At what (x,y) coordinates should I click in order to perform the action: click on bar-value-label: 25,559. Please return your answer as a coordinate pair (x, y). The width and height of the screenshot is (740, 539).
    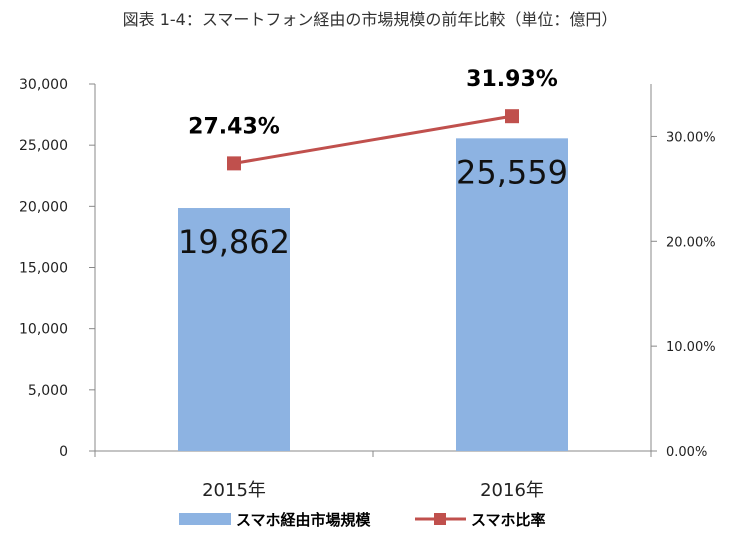
    Looking at the image, I should click on (512, 172).